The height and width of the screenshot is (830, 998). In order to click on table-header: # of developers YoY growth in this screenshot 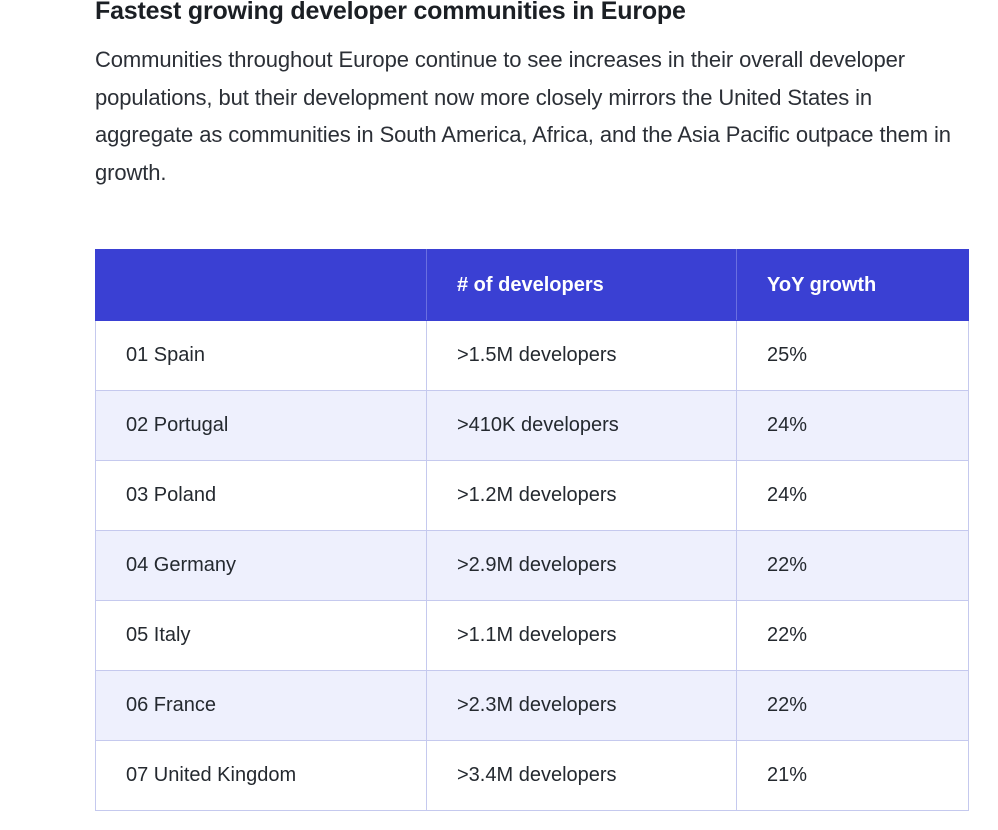, I will do `click(532, 285)`.